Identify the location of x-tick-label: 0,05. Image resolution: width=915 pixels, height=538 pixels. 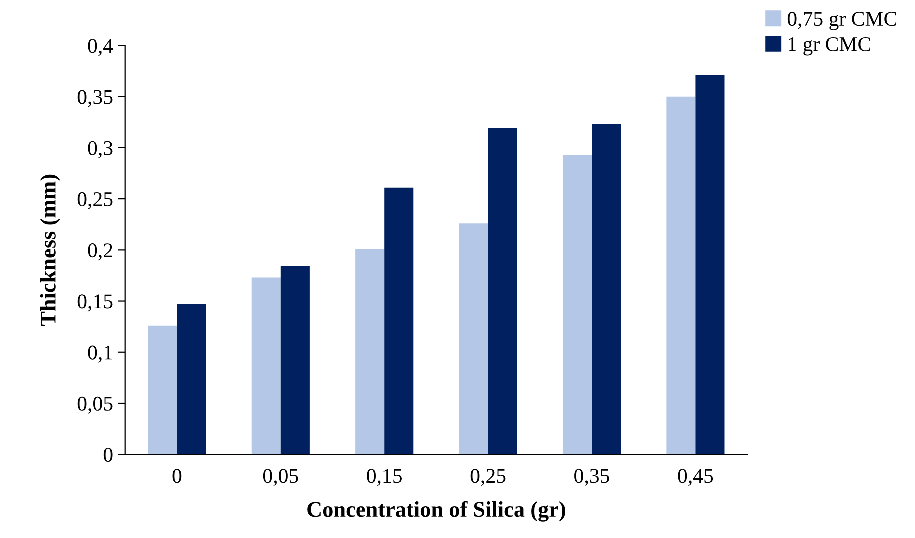
(280, 477).